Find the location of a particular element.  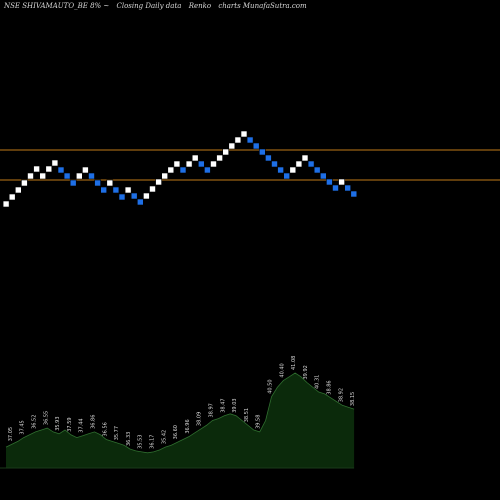

volume-value-label: 35.77 is located at coordinates (117, 433).